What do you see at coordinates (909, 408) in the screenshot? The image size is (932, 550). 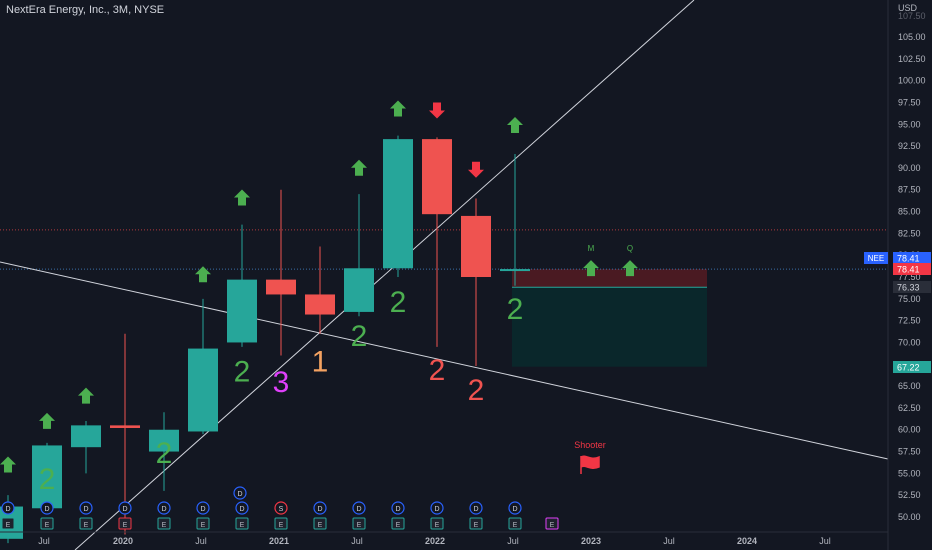 I see `y-tick-label: 62.50` at bounding box center [909, 408].